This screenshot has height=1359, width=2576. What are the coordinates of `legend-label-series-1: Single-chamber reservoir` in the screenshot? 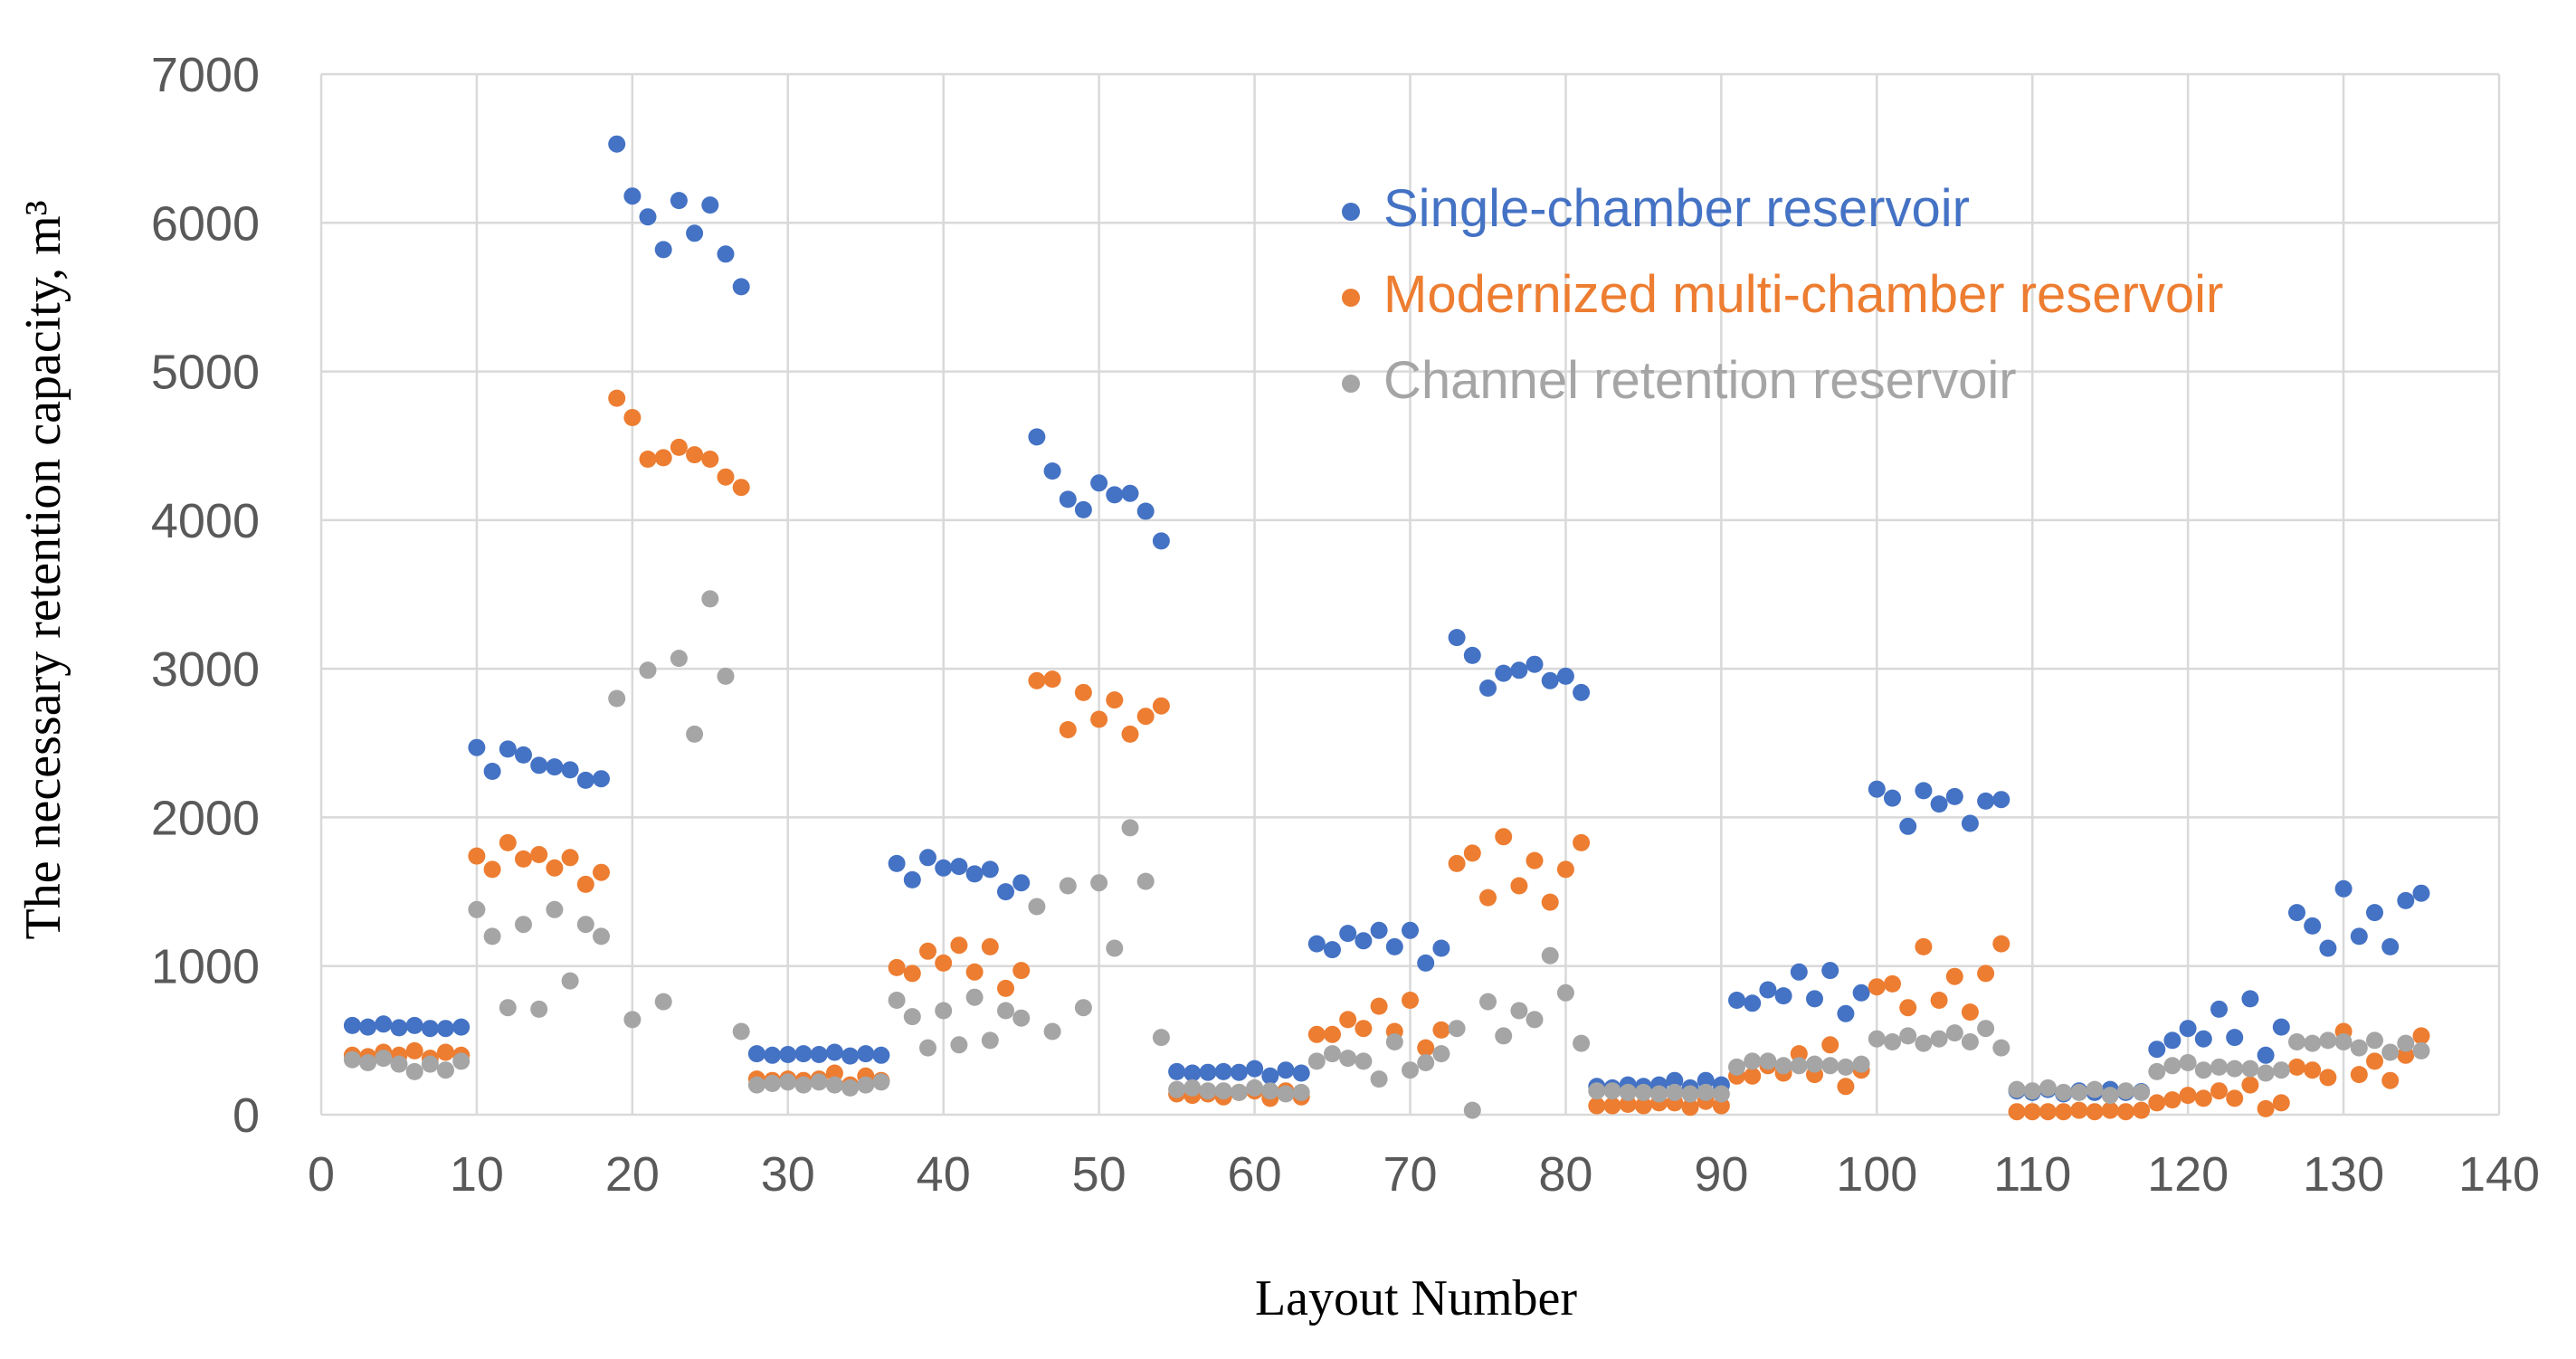 It's located at (1677, 208).